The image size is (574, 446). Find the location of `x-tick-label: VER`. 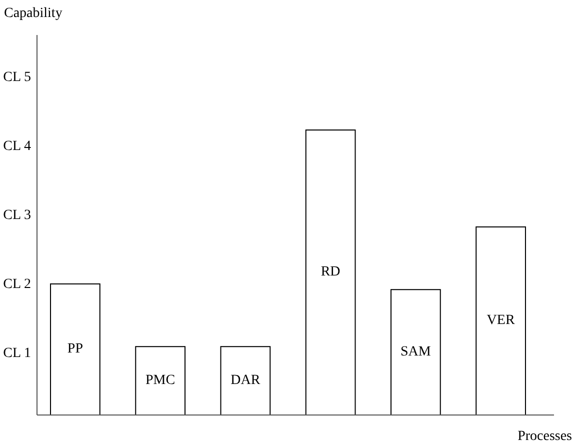

x-tick-label: VER is located at coordinates (501, 320).